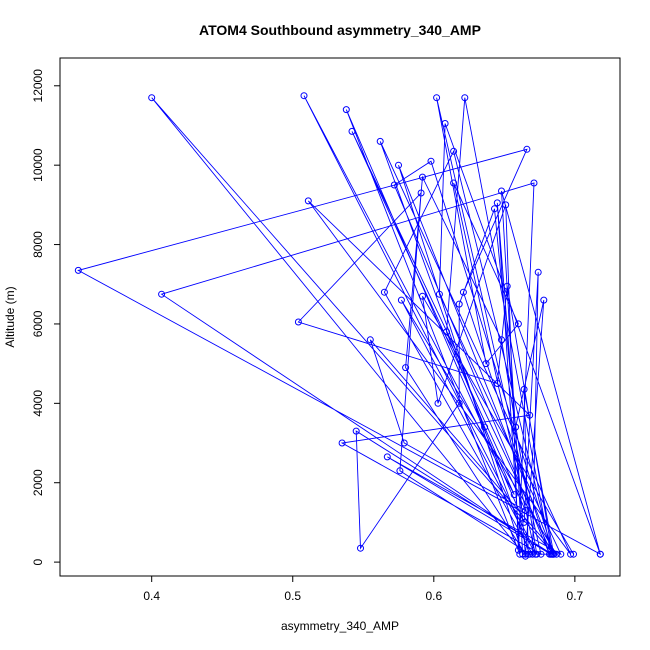 This screenshot has height=650, width=650. What do you see at coordinates (45, 317) in the screenshot?
I see `y-axis: 0 2000 4000 6000 8000 10000 12000` at bounding box center [45, 317].